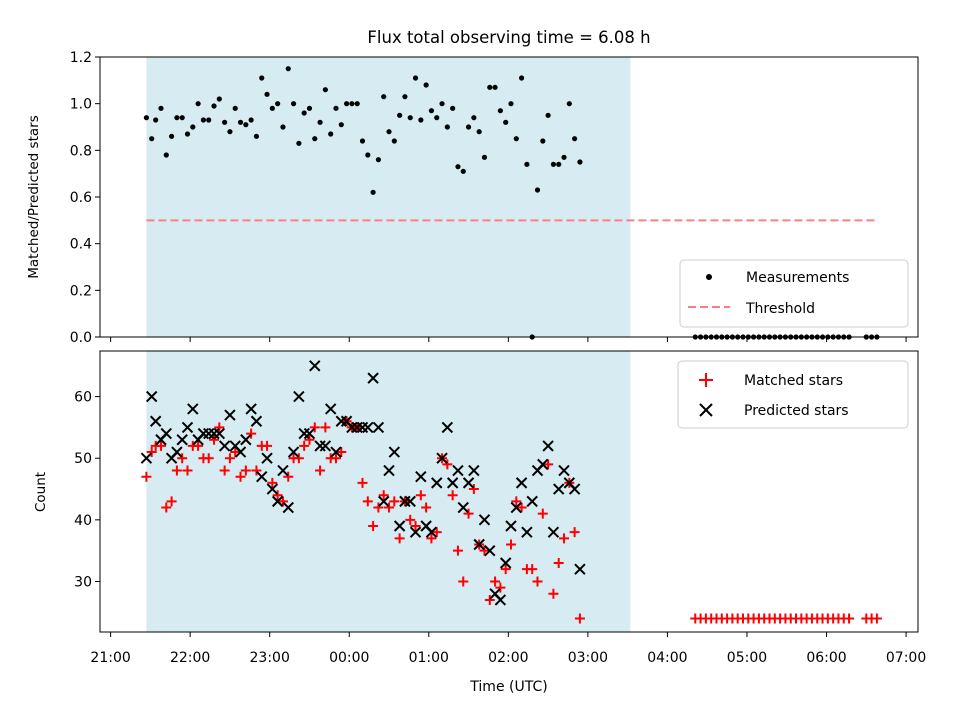  What do you see at coordinates (826, 658) in the screenshot?
I see `x-tick-label: 06:00` at bounding box center [826, 658].